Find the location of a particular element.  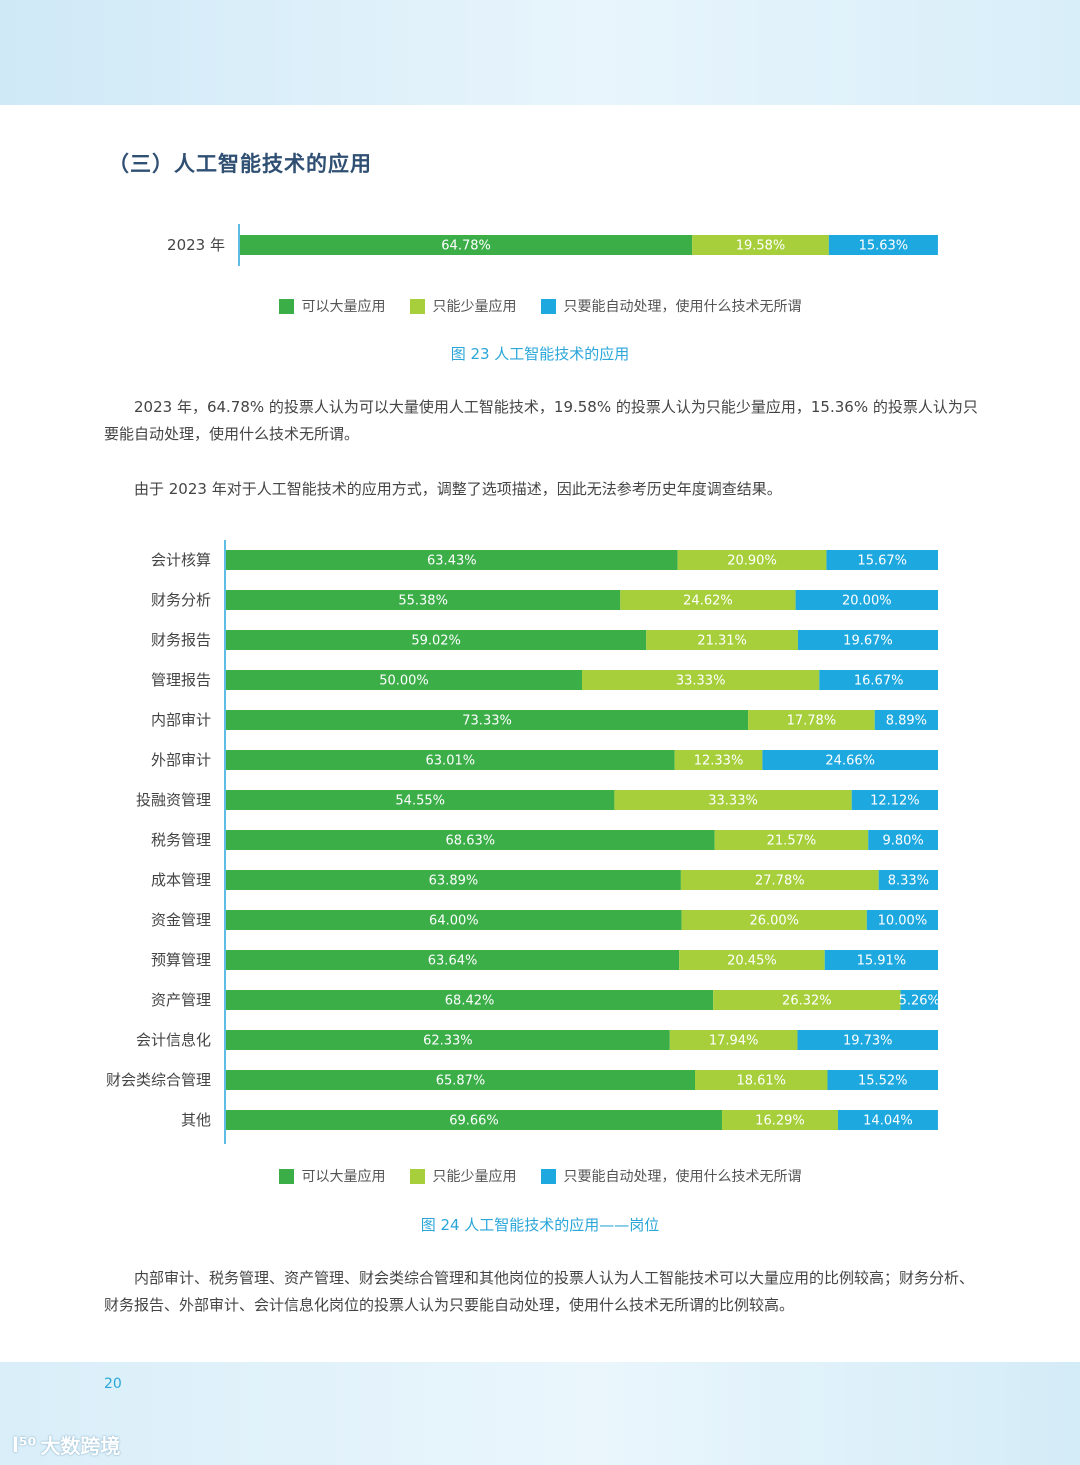

category-label: 资产管理 is located at coordinates (181, 1000).